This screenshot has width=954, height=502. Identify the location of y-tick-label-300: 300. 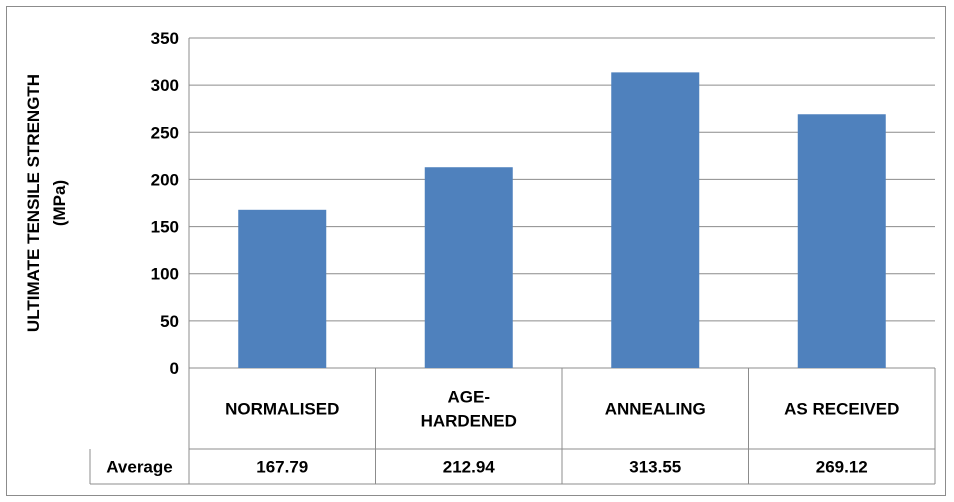
(165, 85).